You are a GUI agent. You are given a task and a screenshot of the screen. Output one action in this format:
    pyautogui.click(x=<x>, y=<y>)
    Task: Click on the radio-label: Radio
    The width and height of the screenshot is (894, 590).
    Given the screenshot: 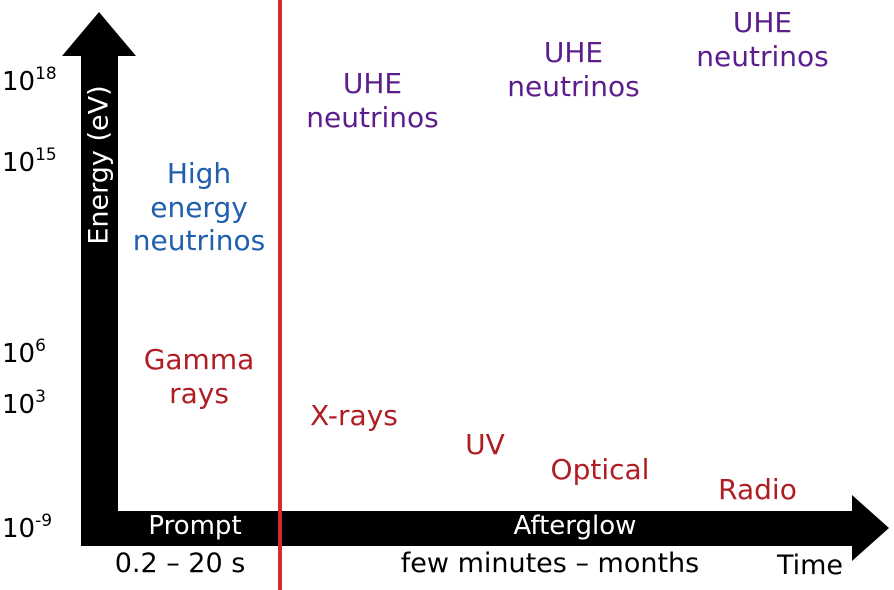 What is the action you would take?
    pyautogui.click(x=757, y=489)
    